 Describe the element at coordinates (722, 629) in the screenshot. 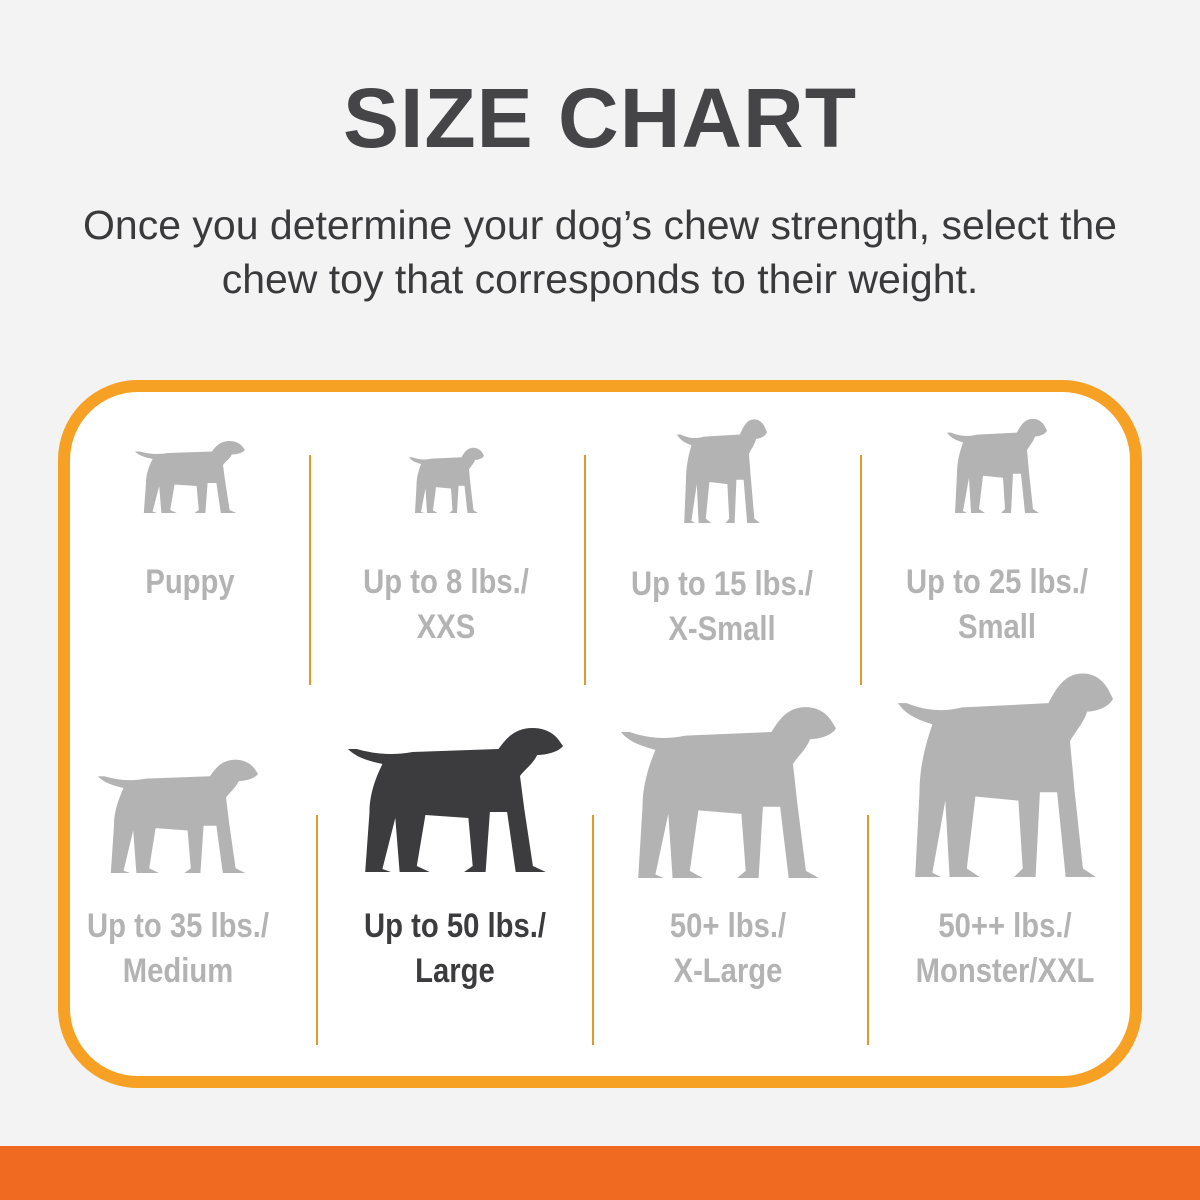

I see `size-label-line-2: X-Small` at that location.